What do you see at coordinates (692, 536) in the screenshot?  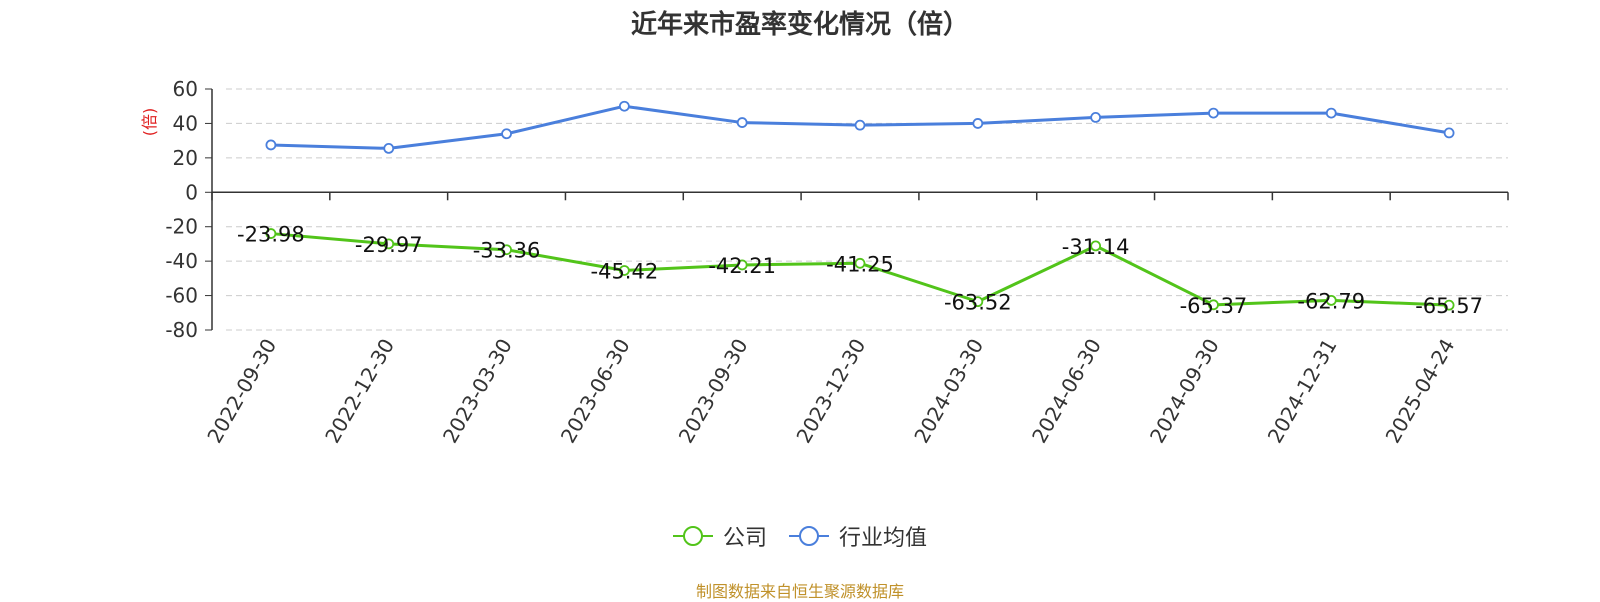 I see `legend-swatch-company` at bounding box center [692, 536].